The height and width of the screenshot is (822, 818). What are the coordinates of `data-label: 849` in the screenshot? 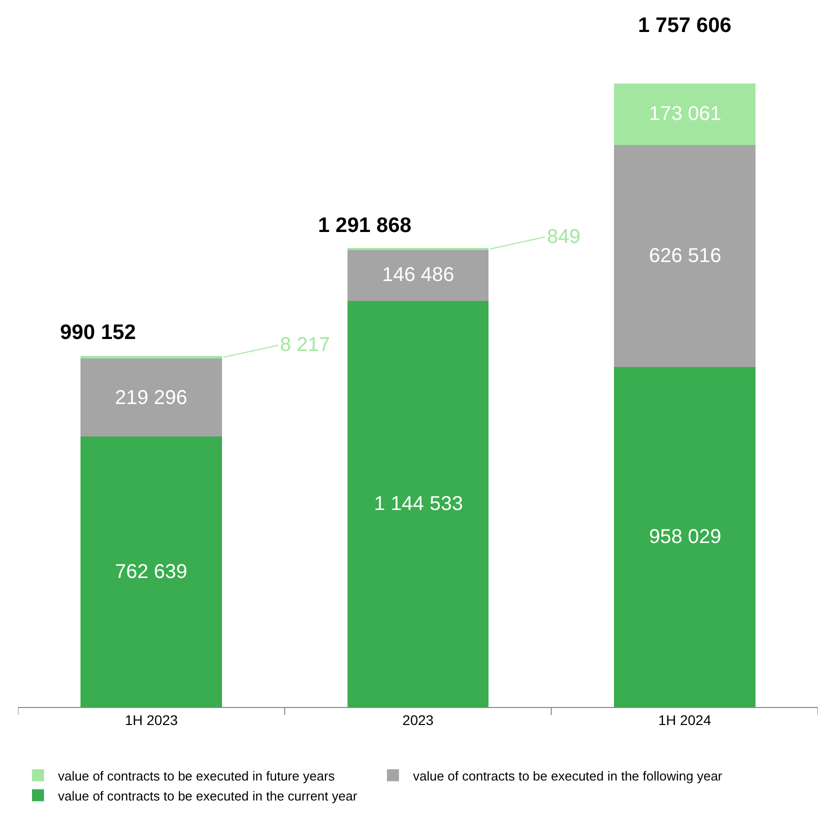 It's located at (563, 237).